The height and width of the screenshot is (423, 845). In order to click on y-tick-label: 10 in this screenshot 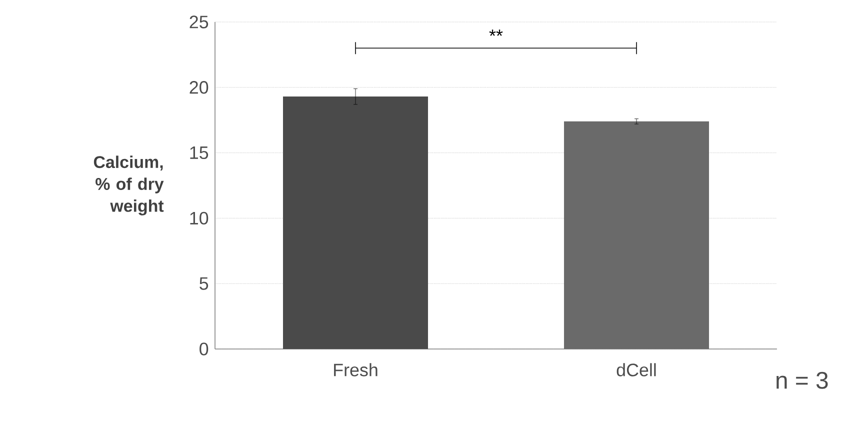, I will do `click(199, 218)`.